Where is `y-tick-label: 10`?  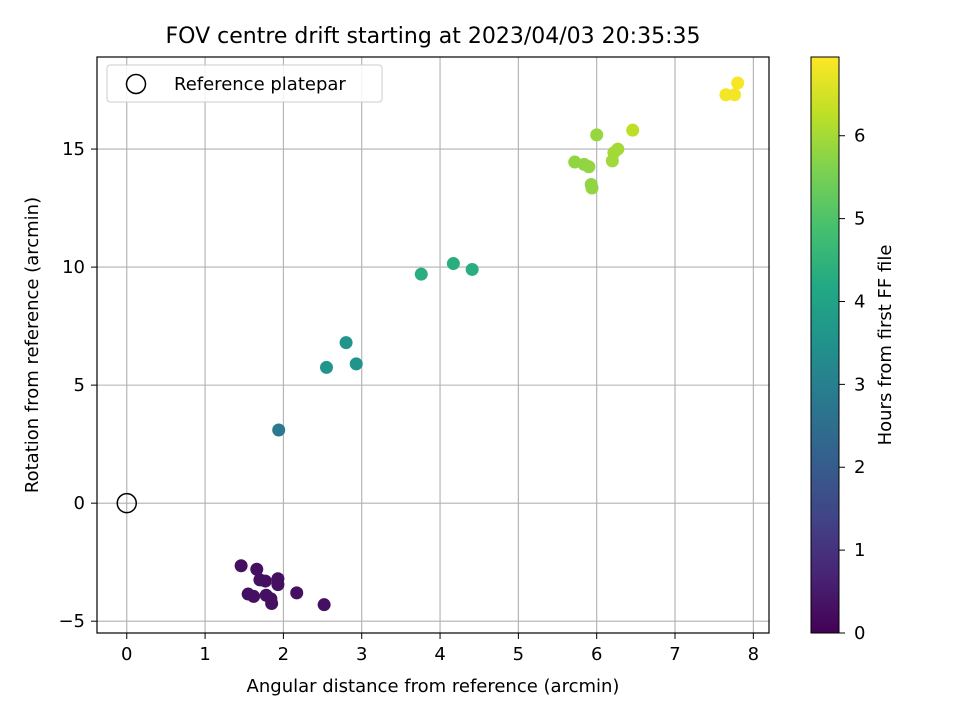 y-tick-label: 10 is located at coordinates (73, 267).